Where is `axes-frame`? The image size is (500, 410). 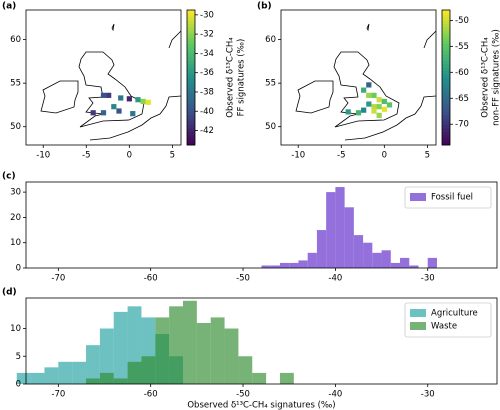
axes-frame is located at coordinates (103, 77).